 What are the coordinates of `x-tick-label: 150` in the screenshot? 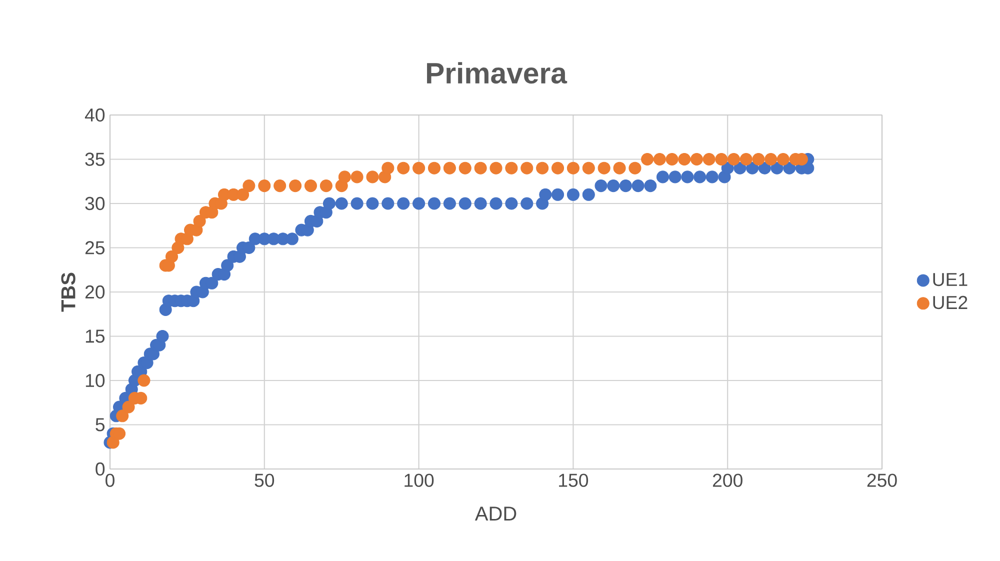 It's located at (573, 480).